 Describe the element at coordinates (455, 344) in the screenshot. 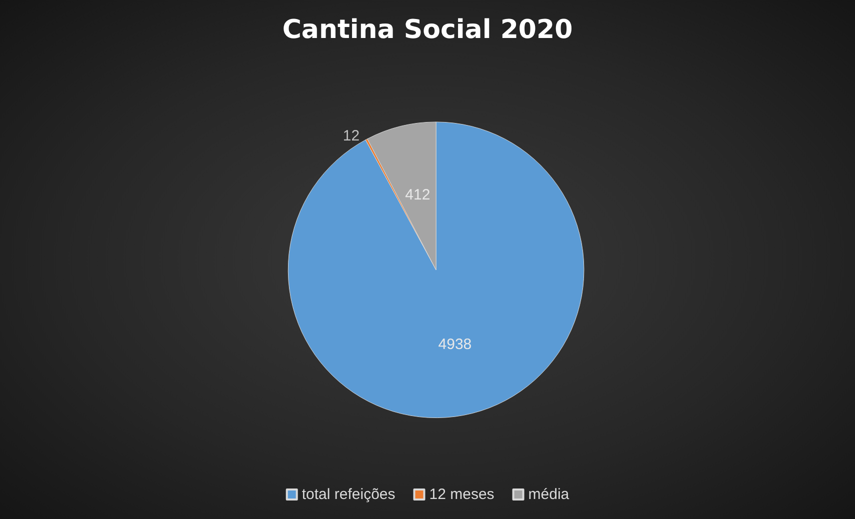

I see `data-label: 4938` at that location.